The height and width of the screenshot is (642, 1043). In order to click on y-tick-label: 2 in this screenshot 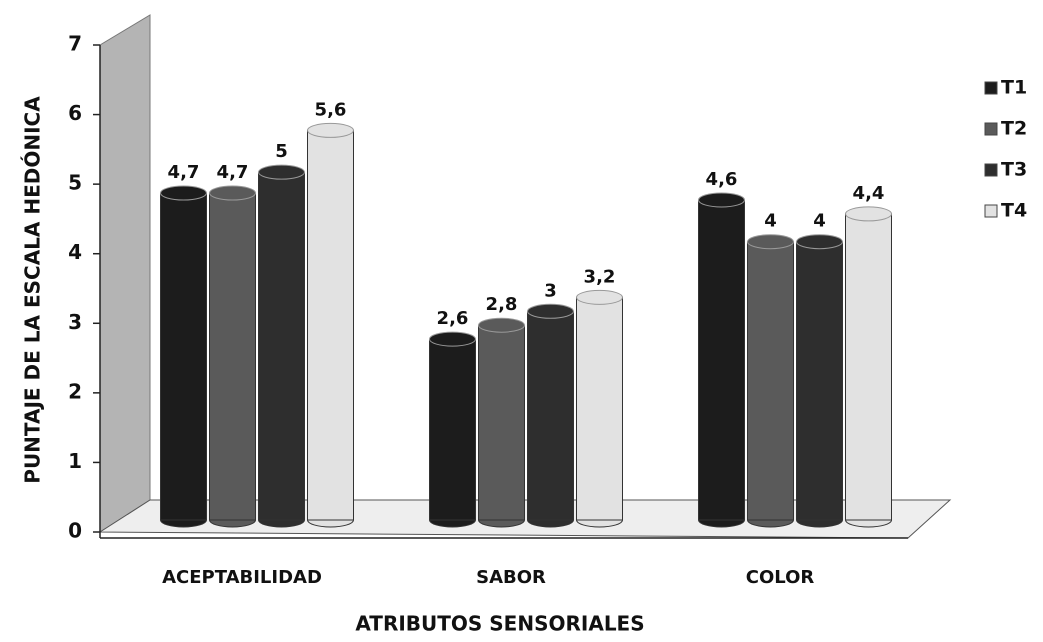, I will do `click(75, 391)`.